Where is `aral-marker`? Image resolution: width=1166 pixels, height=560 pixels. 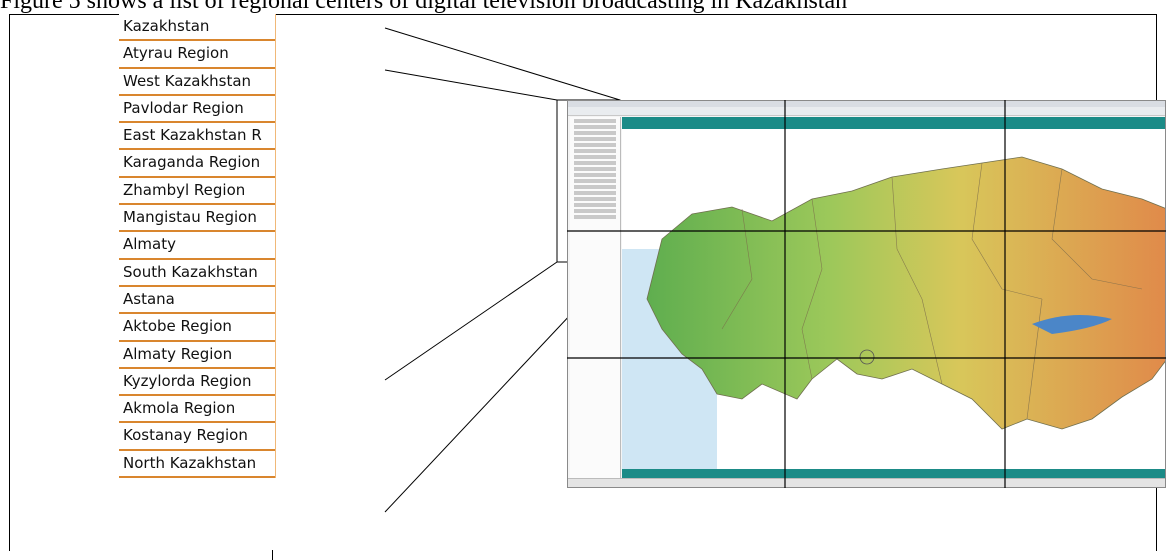
aral-marker is located at coordinates (867, 357).